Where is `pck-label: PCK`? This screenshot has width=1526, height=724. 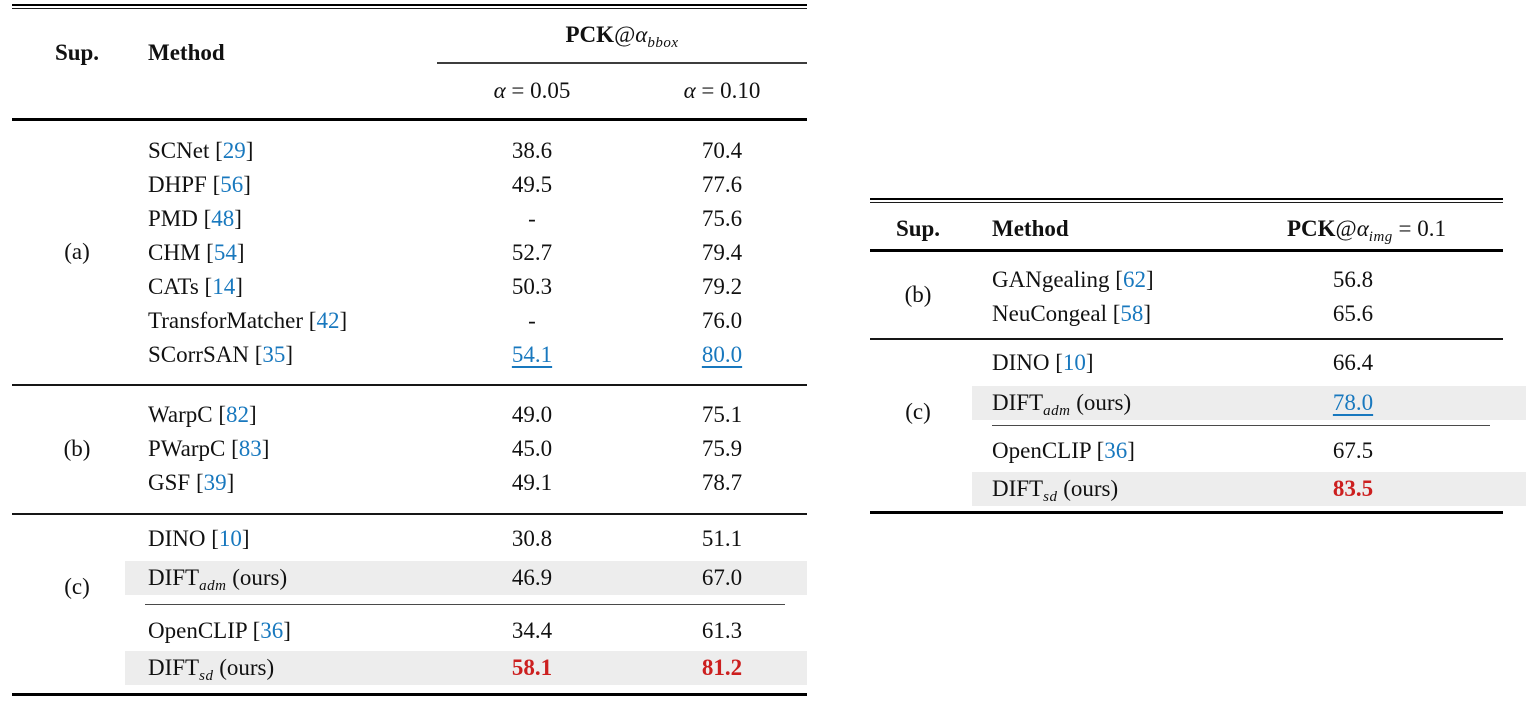 pck-label: PCK is located at coordinates (590, 34).